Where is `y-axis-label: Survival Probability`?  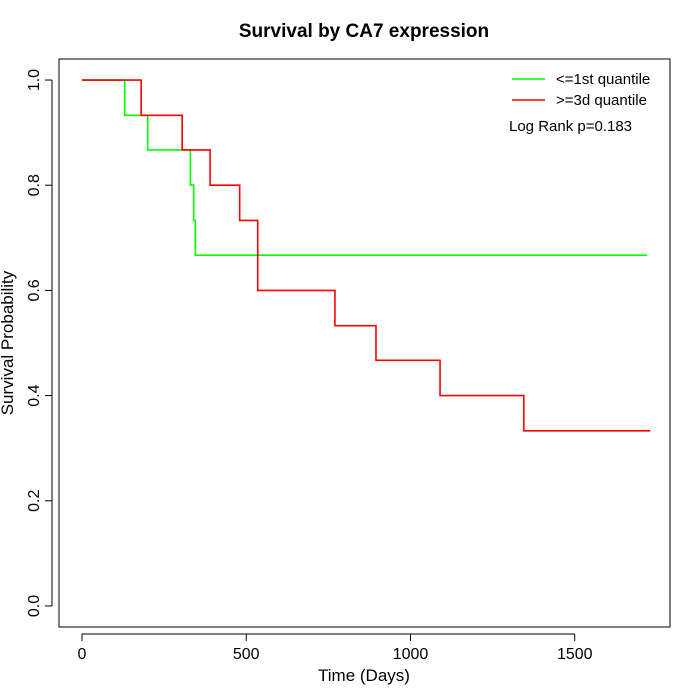 y-axis-label: Survival Probability is located at coordinates (8, 342).